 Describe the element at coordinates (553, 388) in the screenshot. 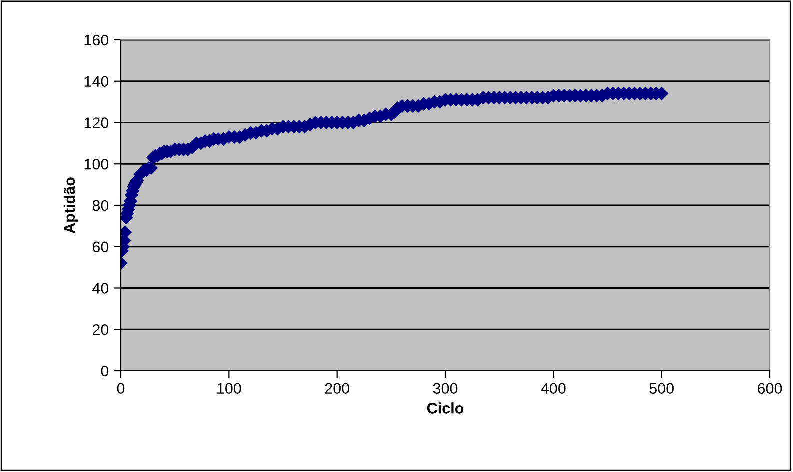

I see `x-tick-label: 400` at that location.